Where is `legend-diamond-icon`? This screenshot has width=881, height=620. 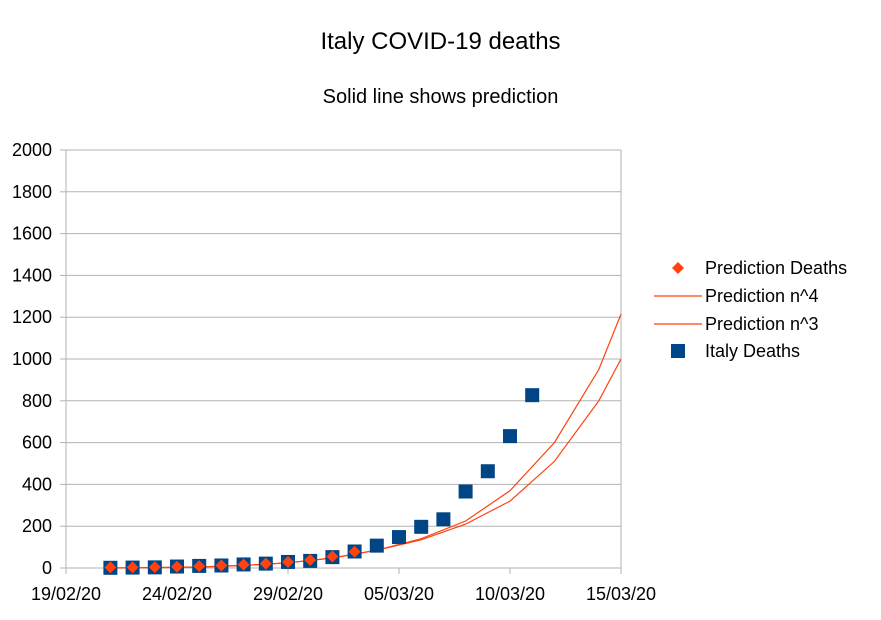
legend-diamond-icon is located at coordinates (678, 268).